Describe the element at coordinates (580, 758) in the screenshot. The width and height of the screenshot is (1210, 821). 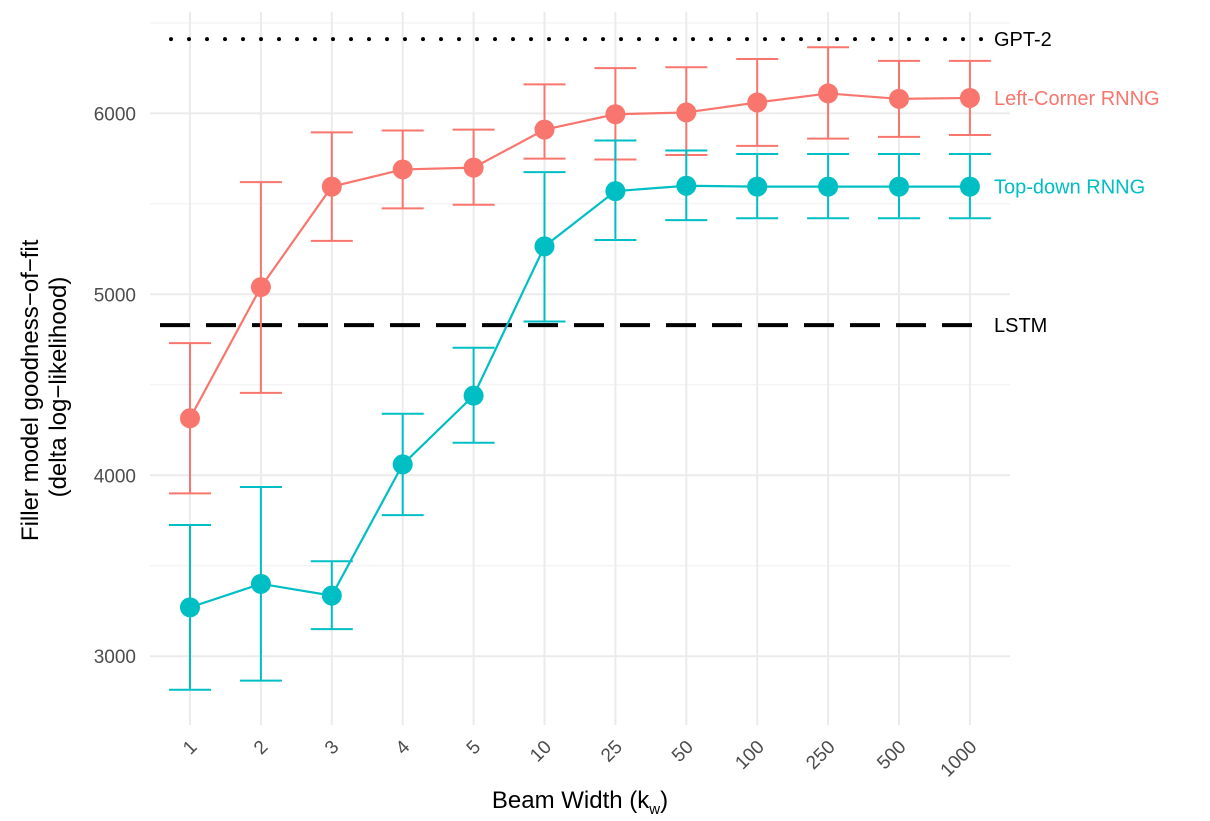
I see `x-axis: 1 2 3 4 5 10 25 50 100 250 500 1000` at that location.